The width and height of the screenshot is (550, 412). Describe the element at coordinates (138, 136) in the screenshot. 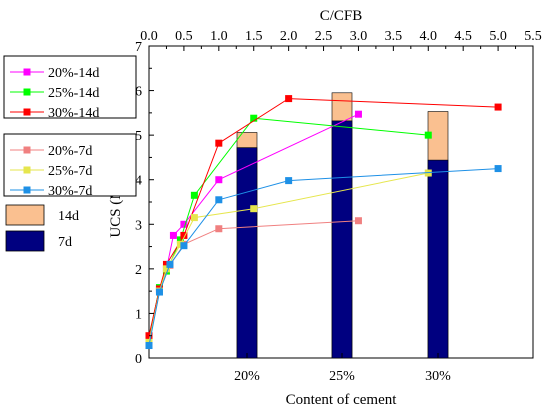

I see `y-tick-label: 5` at that location.